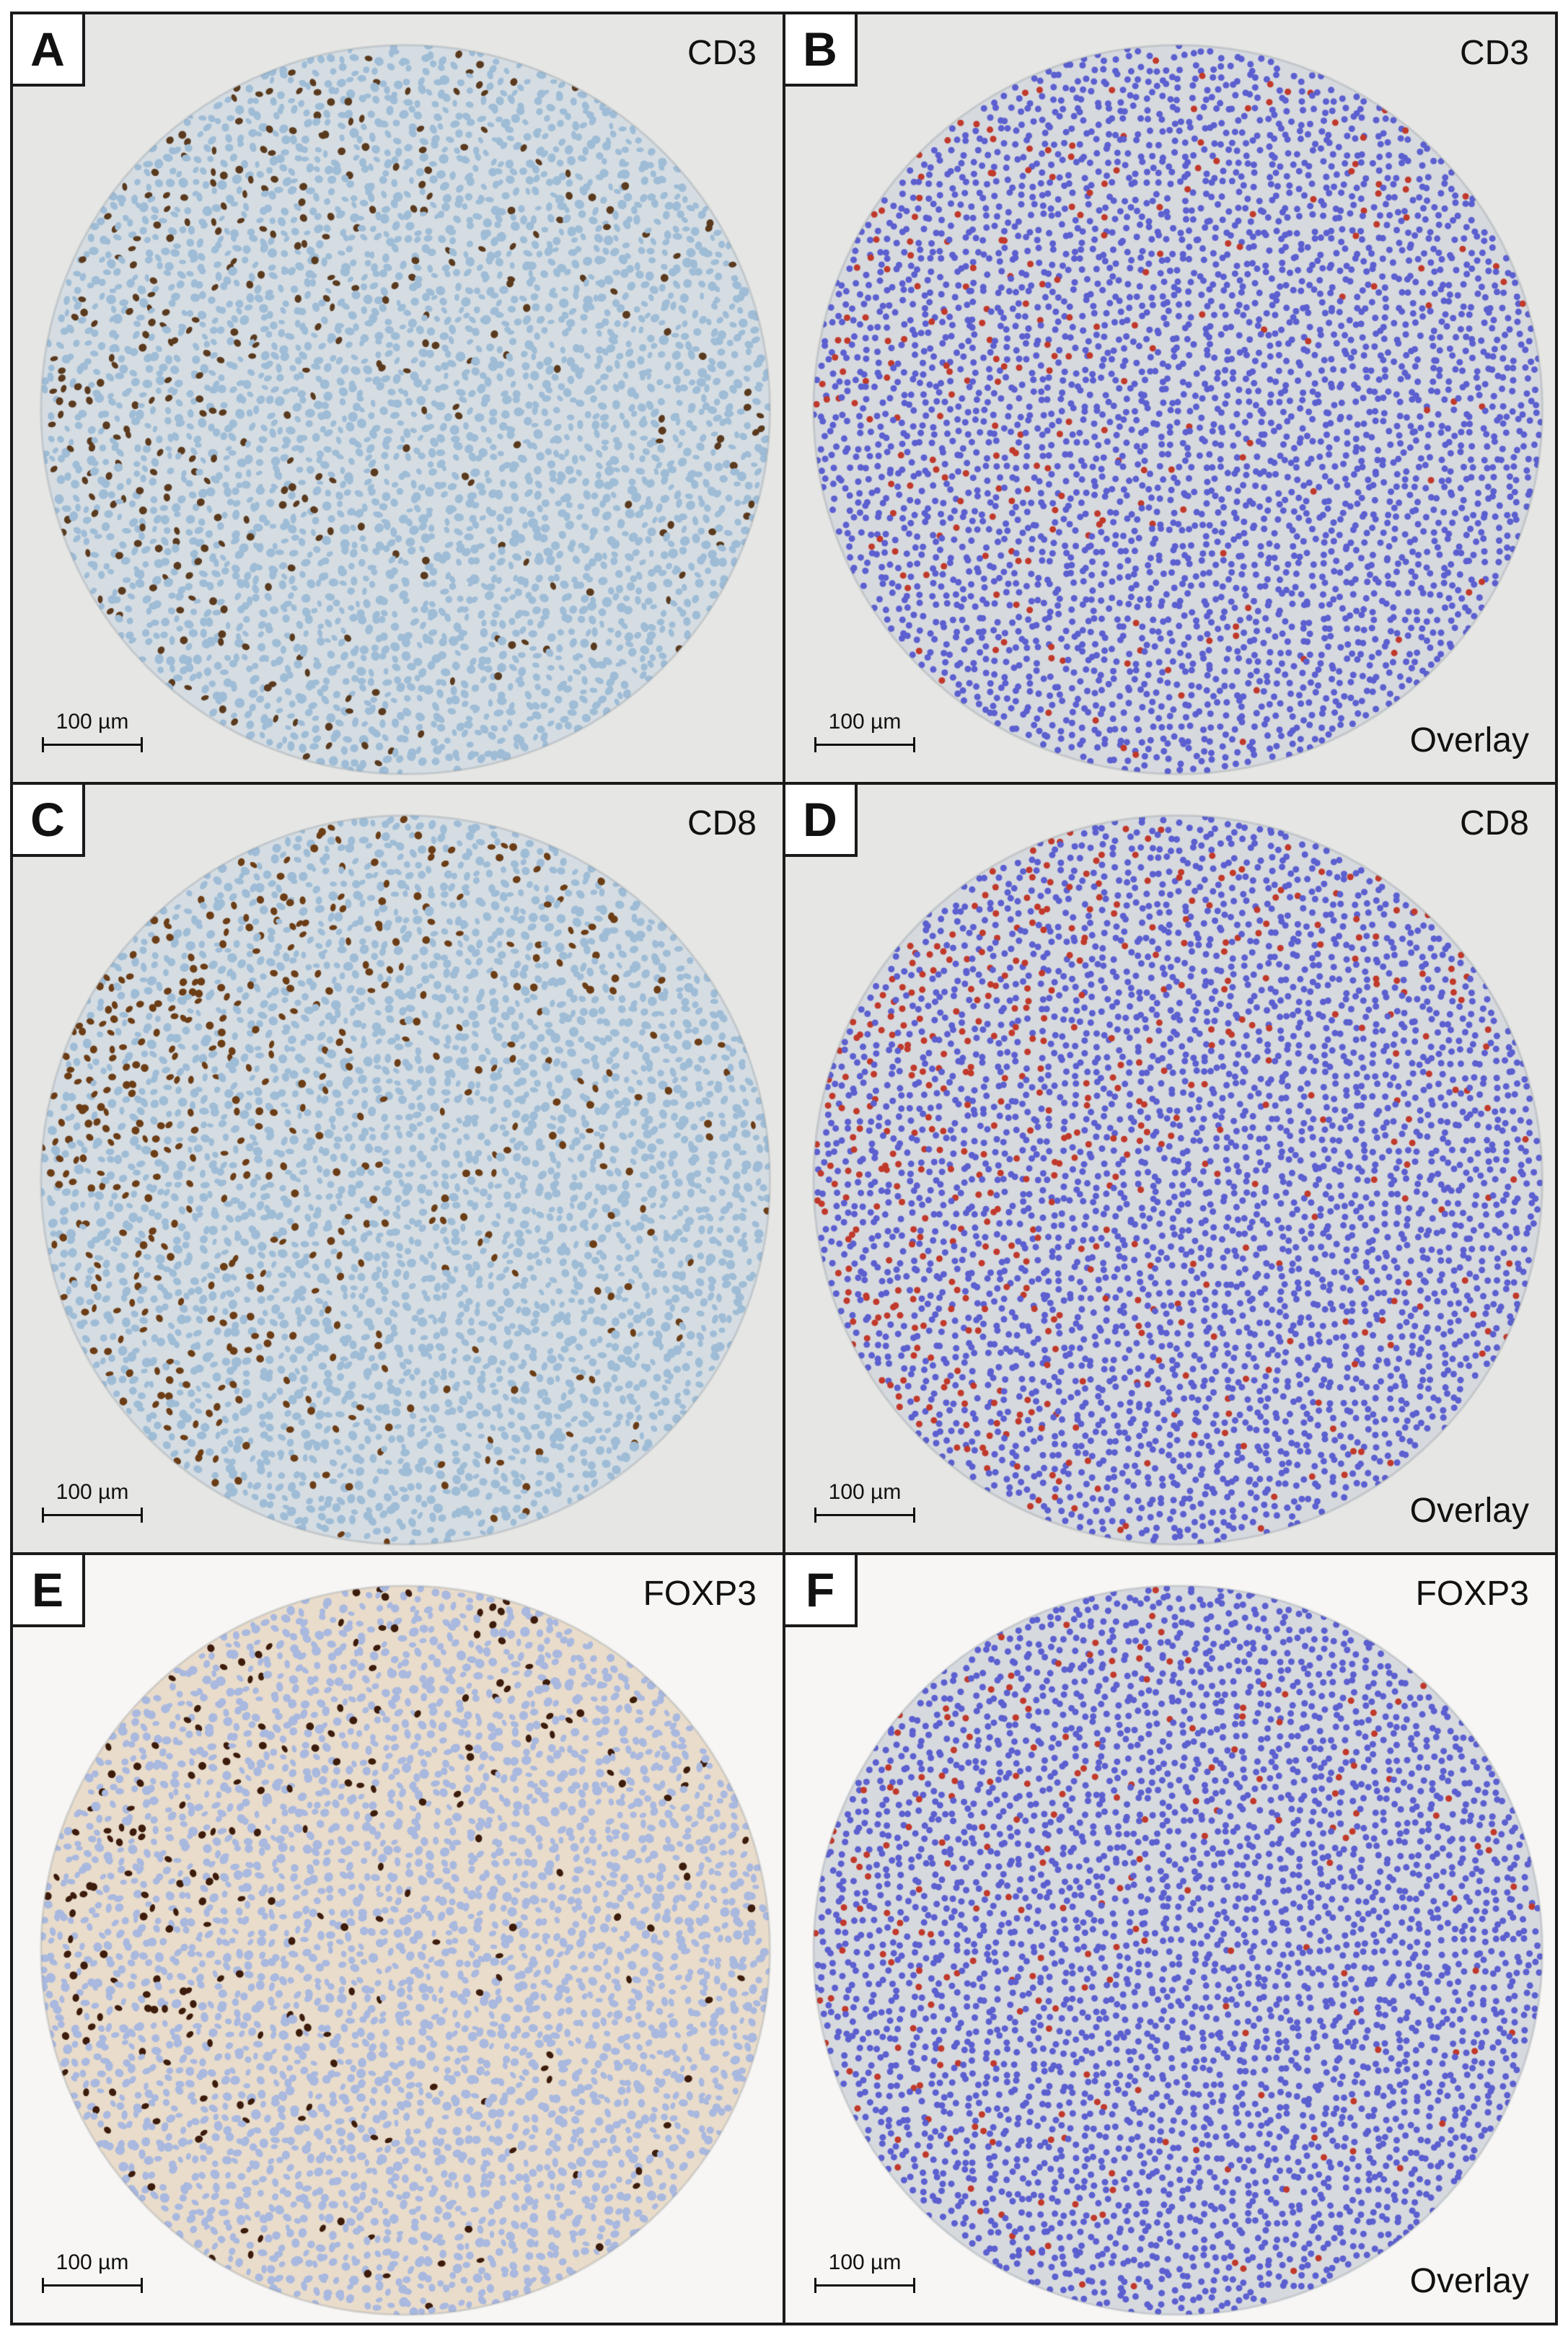 Image resolution: width=1568 pixels, height=2337 pixels. I want to click on panel-letter: E, so click(49, 1591).